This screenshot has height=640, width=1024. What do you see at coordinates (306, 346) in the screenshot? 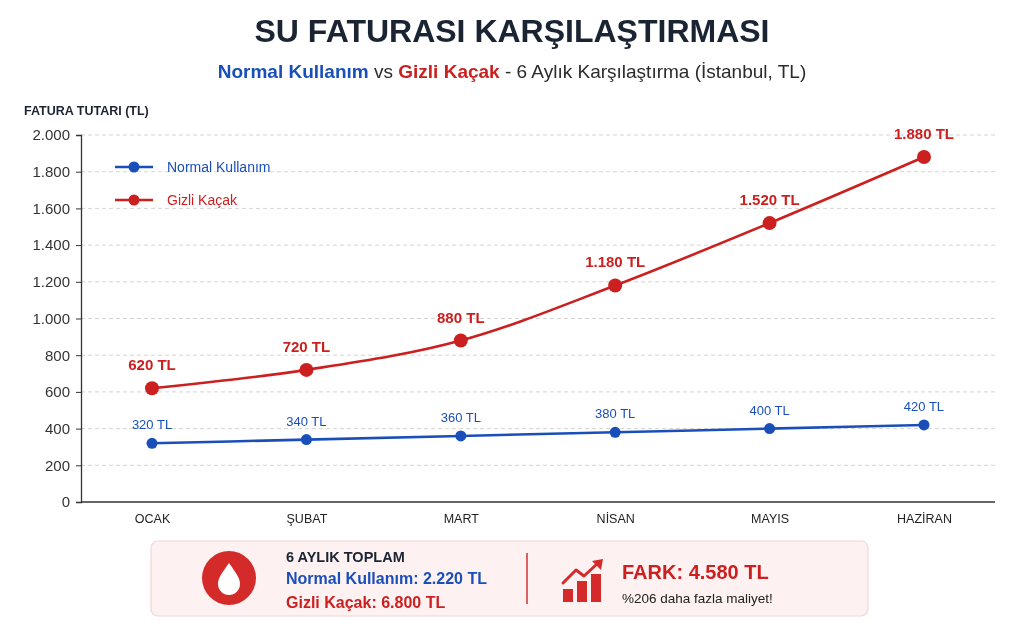
I see `data-label: 720 TL` at bounding box center [306, 346].